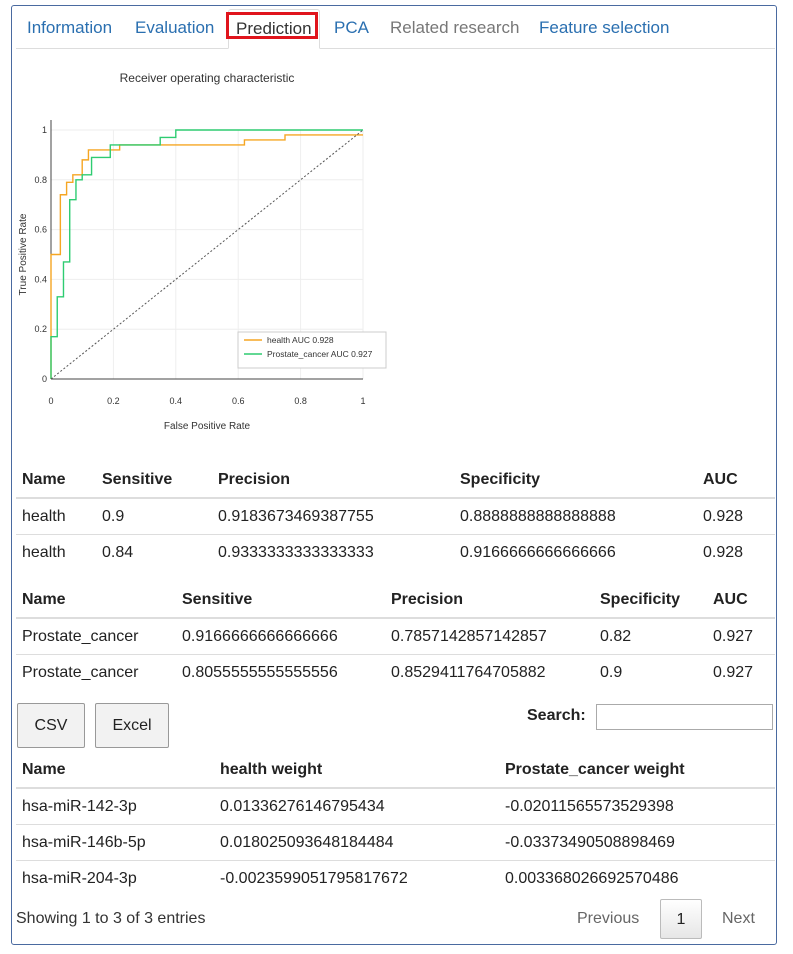 The height and width of the screenshot is (954, 793). Describe the element at coordinates (637, 878) in the screenshot. I see `table-cell: 0.003368026692570486` at that location.